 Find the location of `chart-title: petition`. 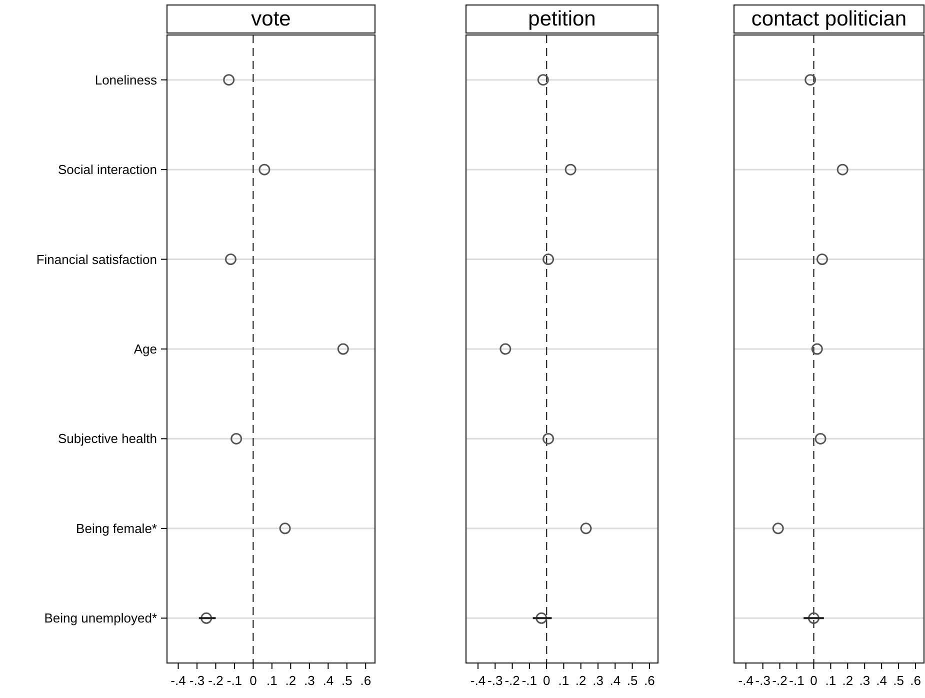

chart-title: petition is located at coordinates (562, 19).